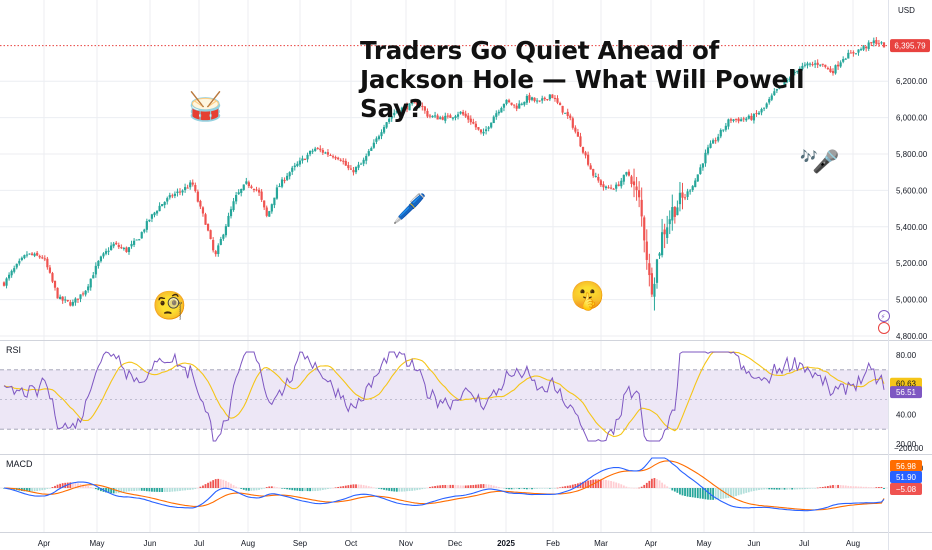 The image size is (932, 550). What do you see at coordinates (169, 305) in the screenshot?
I see `monocle-face-icon: 🧐` at bounding box center [169, 305].